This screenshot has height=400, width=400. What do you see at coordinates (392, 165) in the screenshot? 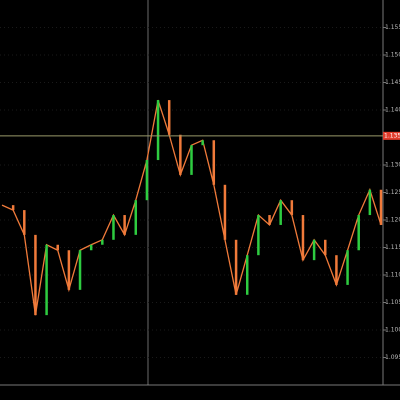
I see `y-tick-label: 1.1300` at bounding box center [392, 165].